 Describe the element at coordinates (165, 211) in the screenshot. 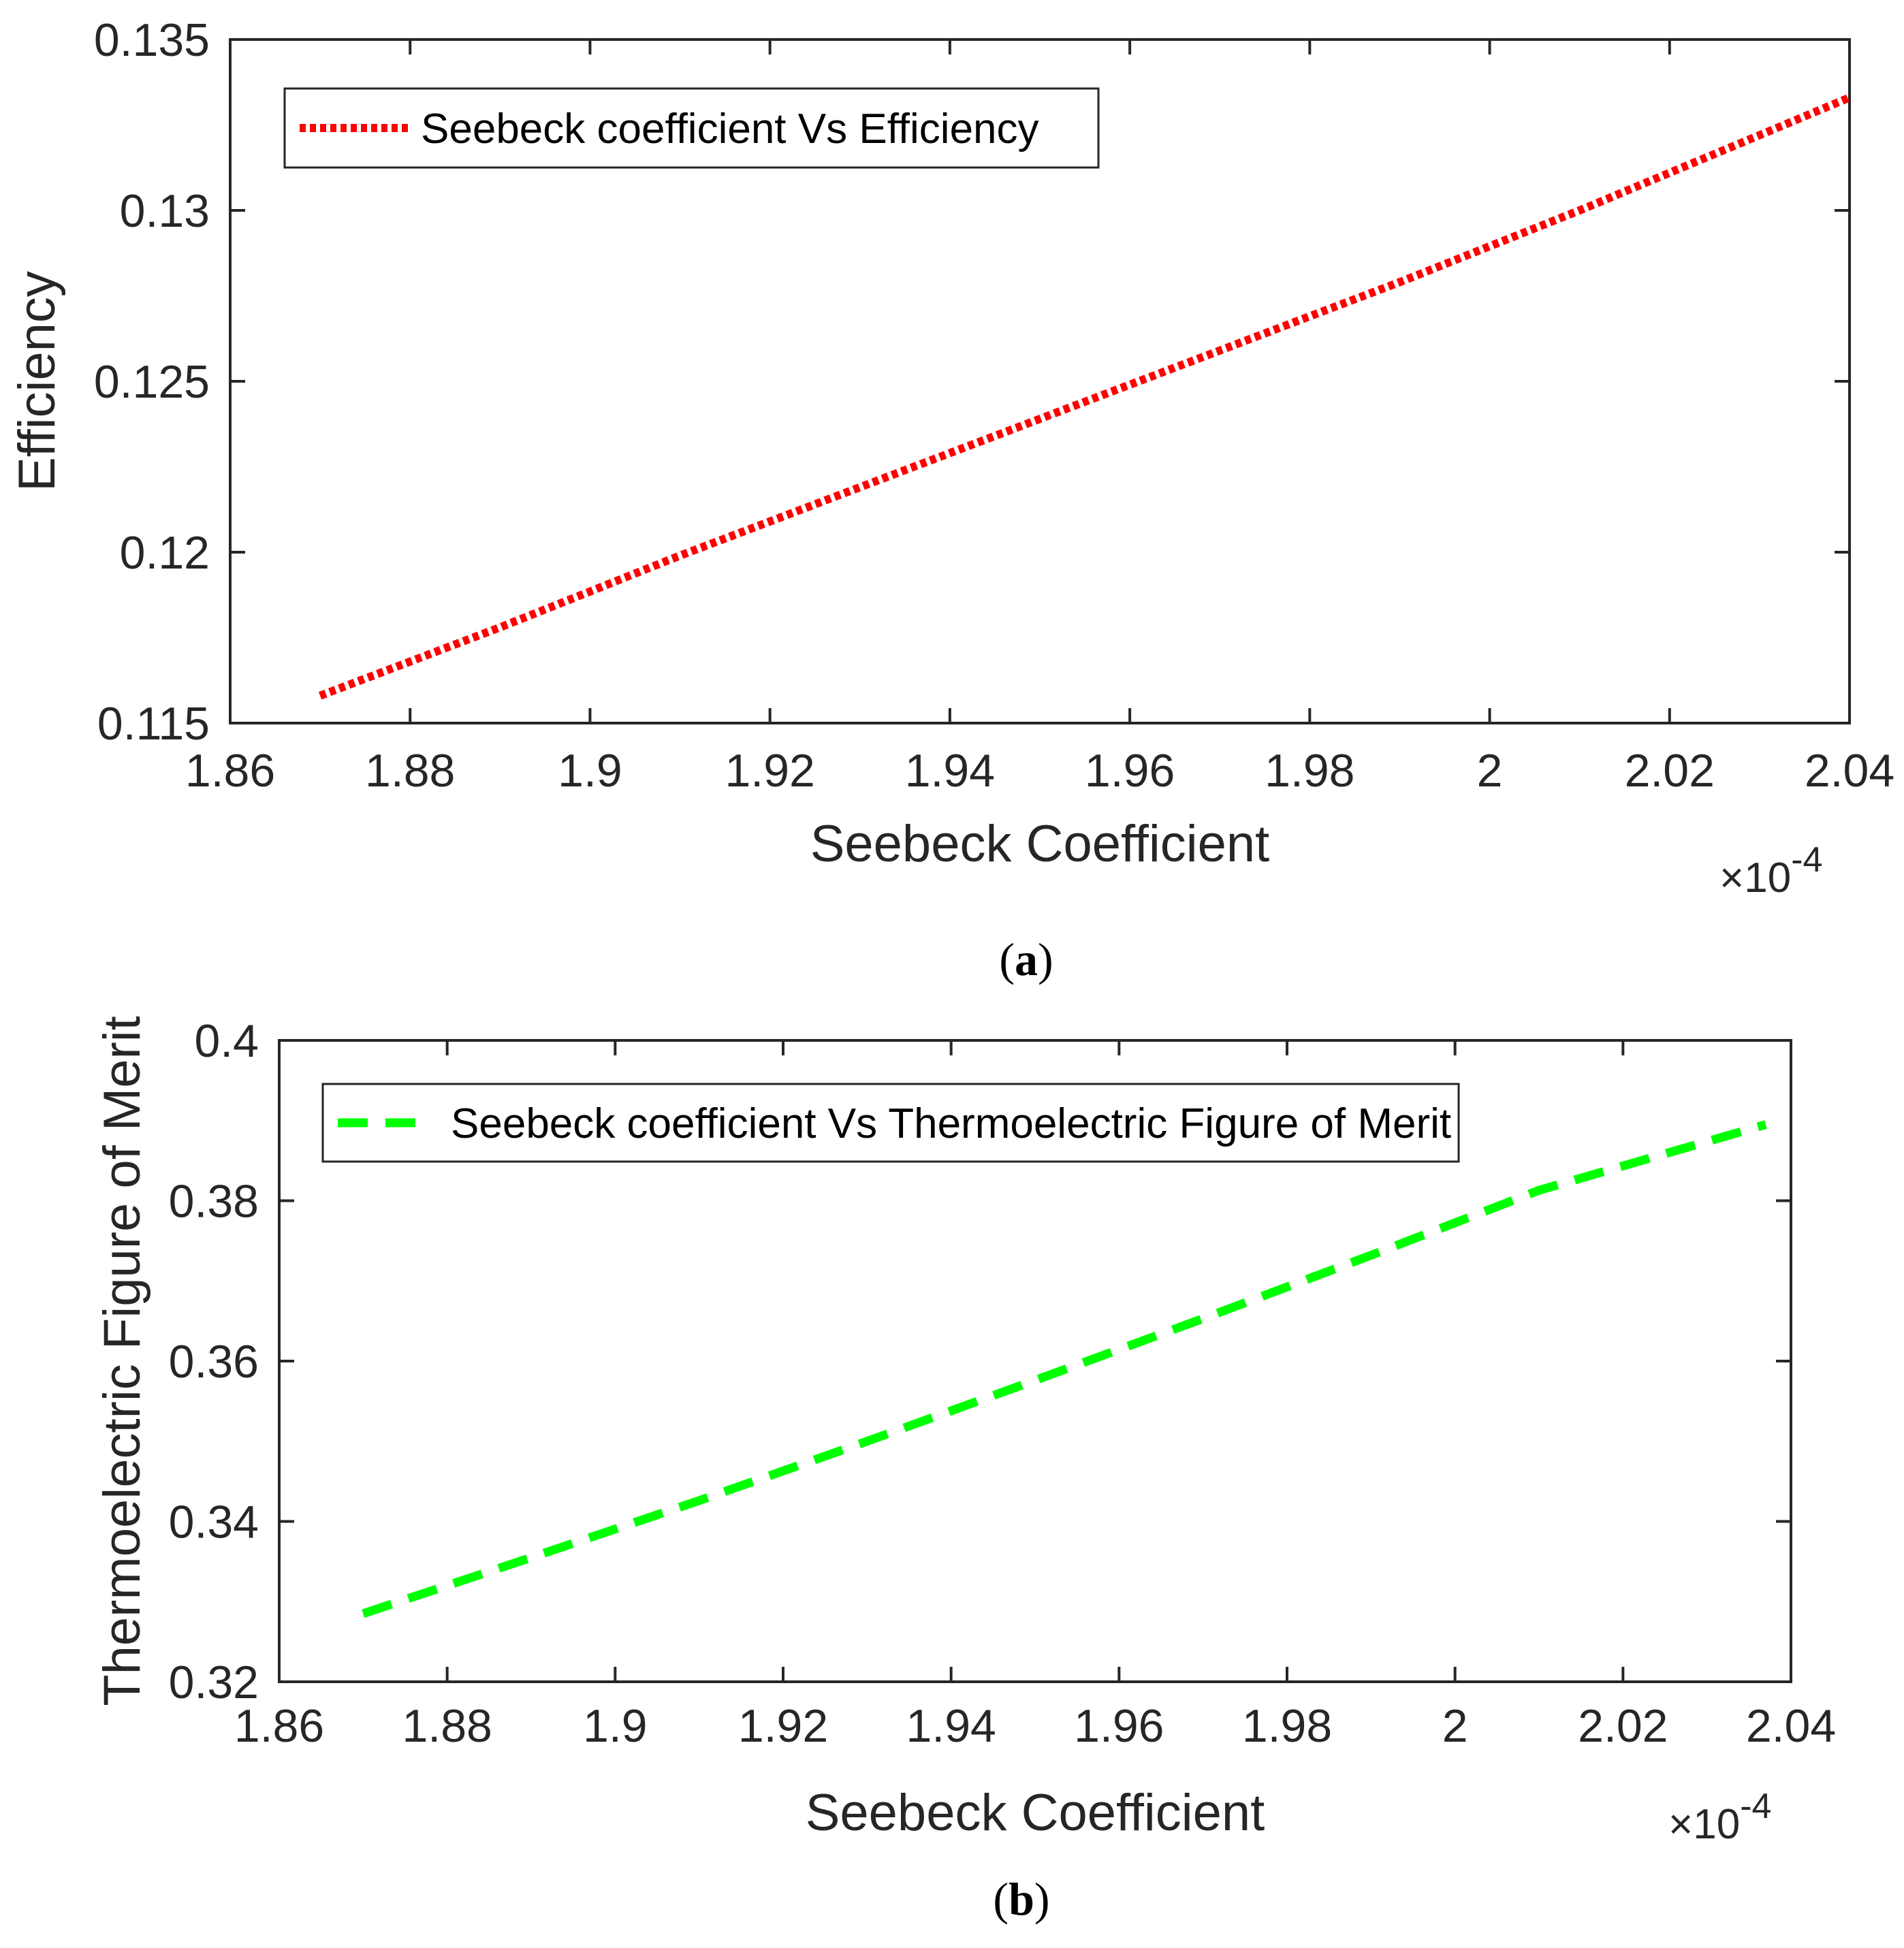

I see `y-tick-label: 0.13` at that location.